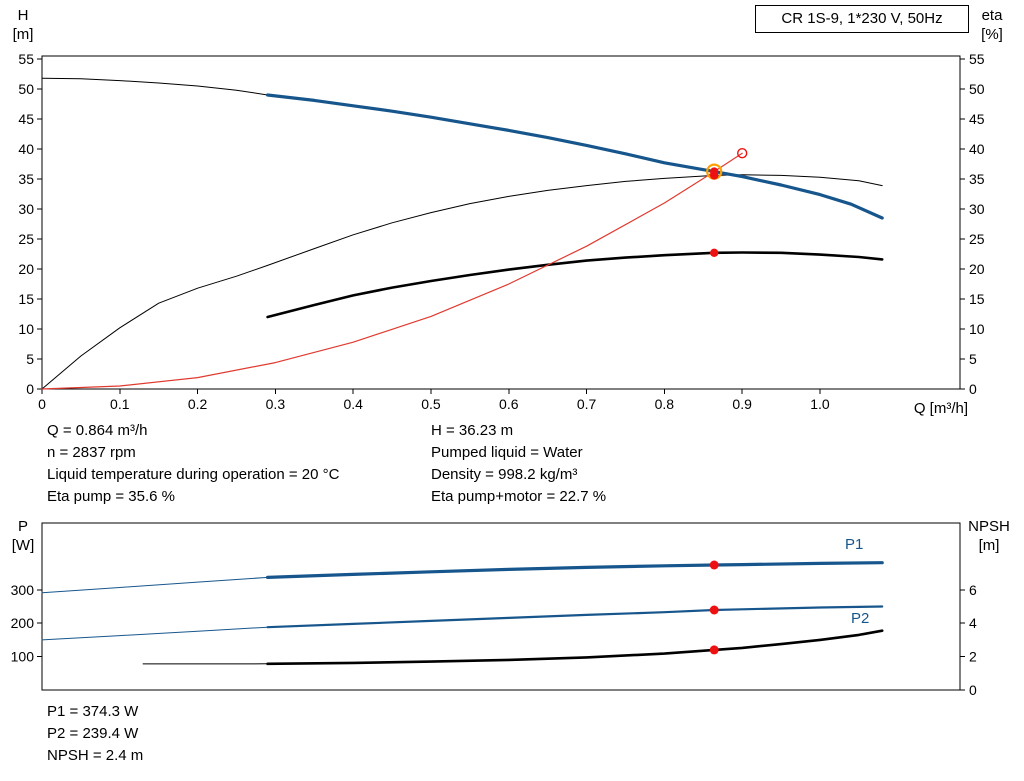  I want to click on y-right-tick-label: 15, so click(977, 299).